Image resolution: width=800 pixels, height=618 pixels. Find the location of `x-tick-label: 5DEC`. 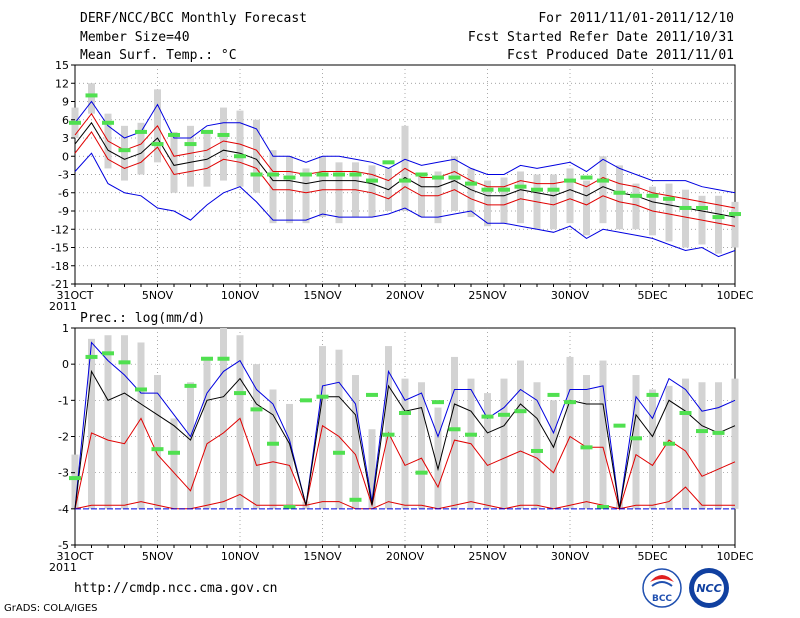

x-tick-label: 5DEC is located at coordinates (652, 556).